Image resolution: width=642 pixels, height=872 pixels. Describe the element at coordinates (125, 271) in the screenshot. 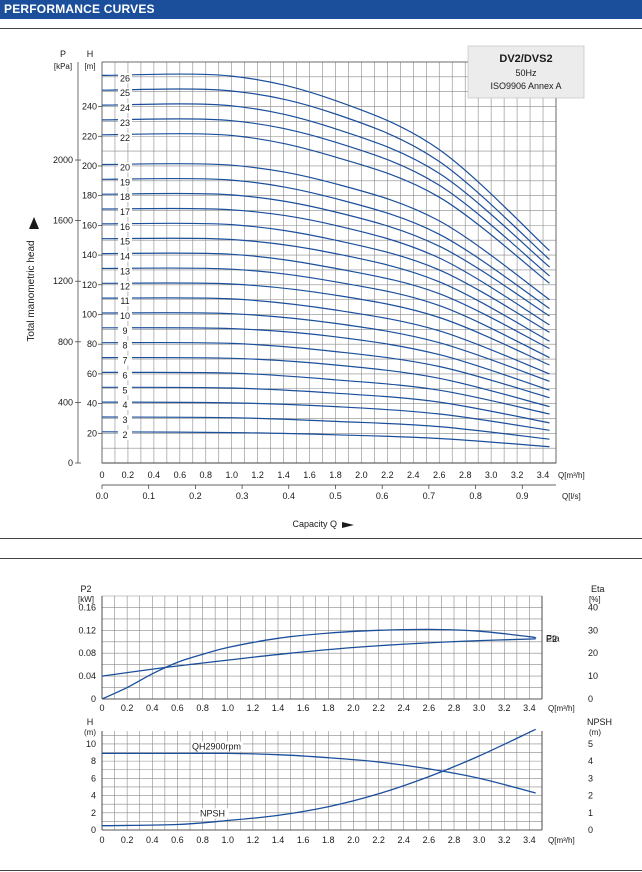

I see `stage-label: 13` at that location.